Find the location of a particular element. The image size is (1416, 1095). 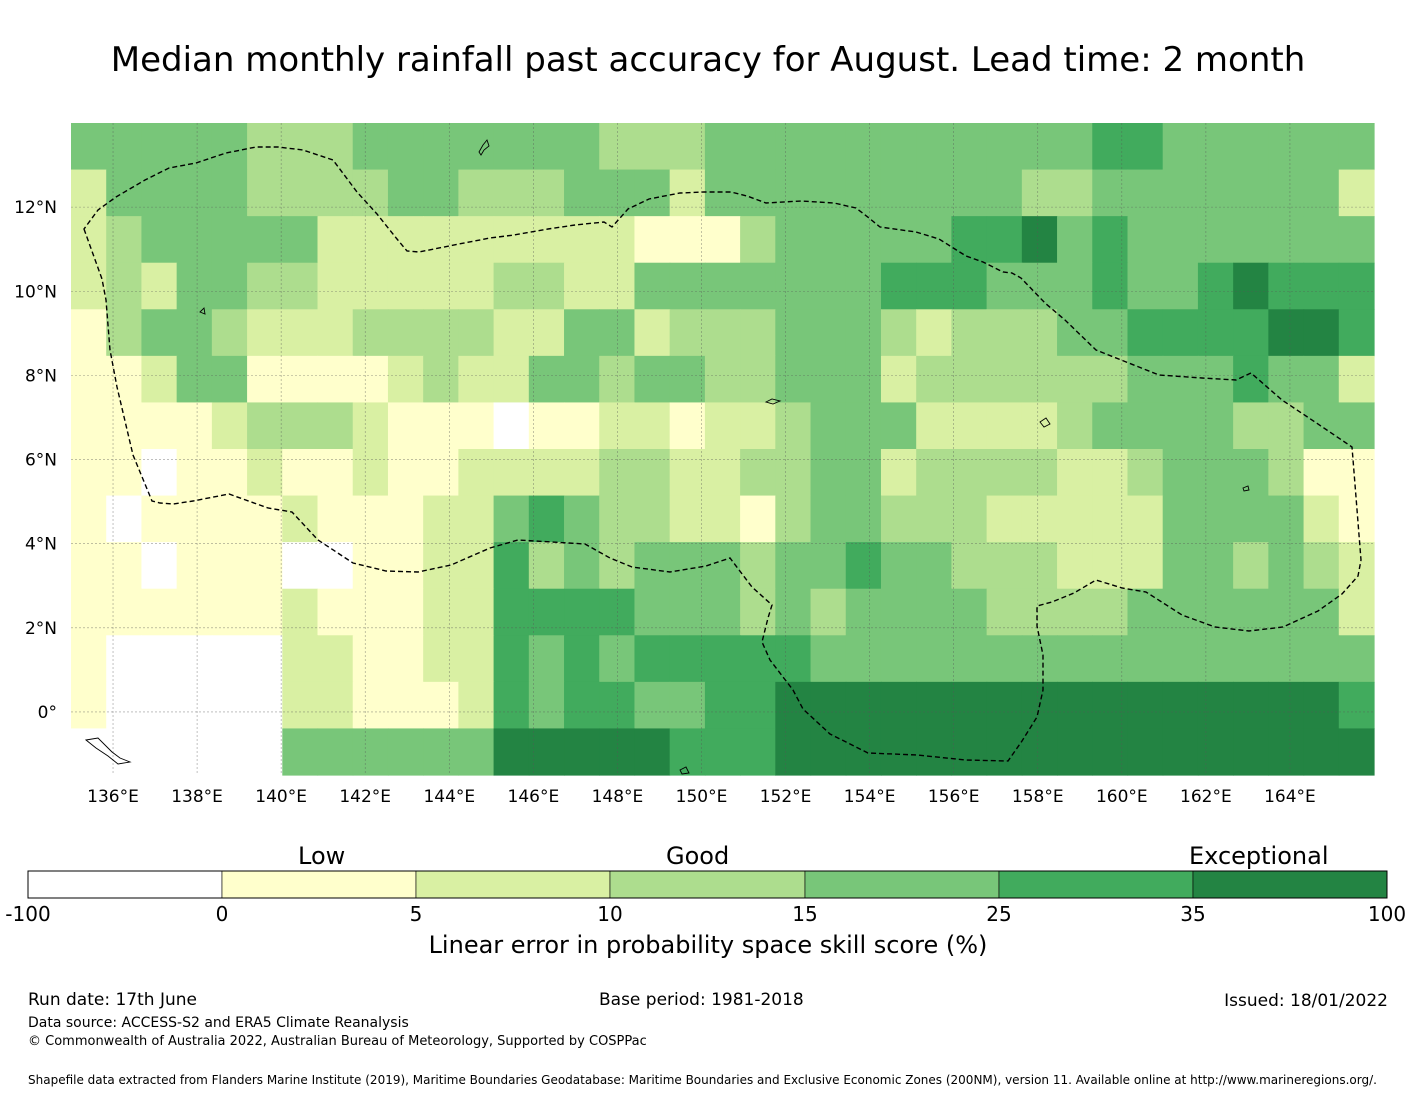

longitude-label: 146°E is located at coordinates (534, 797).